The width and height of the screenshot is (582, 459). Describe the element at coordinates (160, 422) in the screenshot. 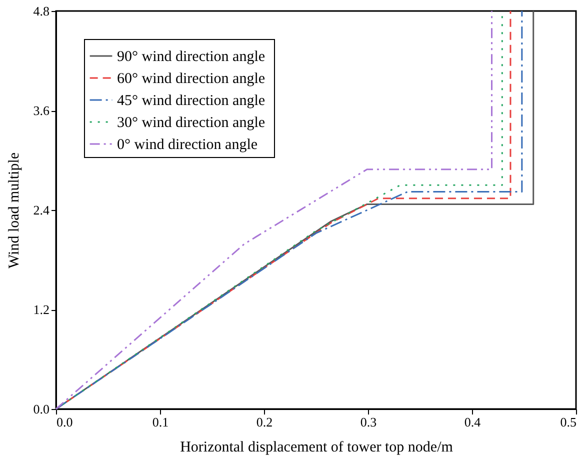

I see `x-tick-label: 0.1` at that location.